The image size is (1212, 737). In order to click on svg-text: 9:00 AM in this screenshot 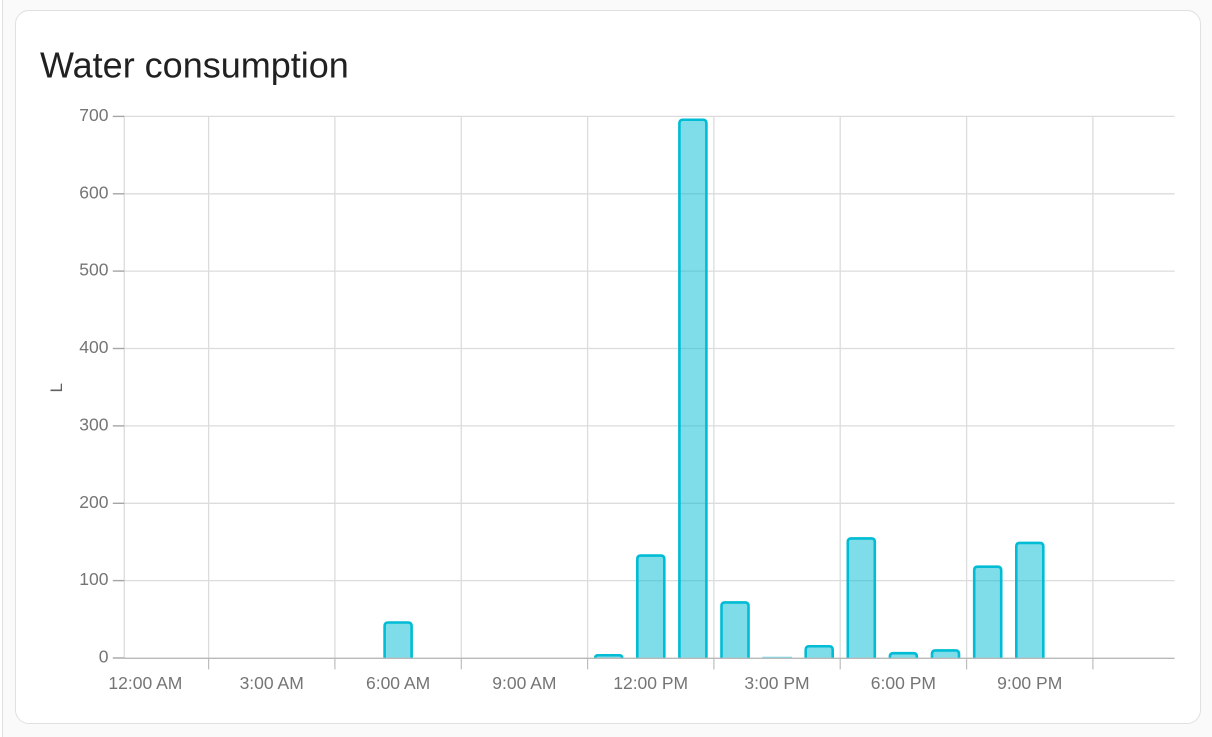, I will do `click(524, 683)`.